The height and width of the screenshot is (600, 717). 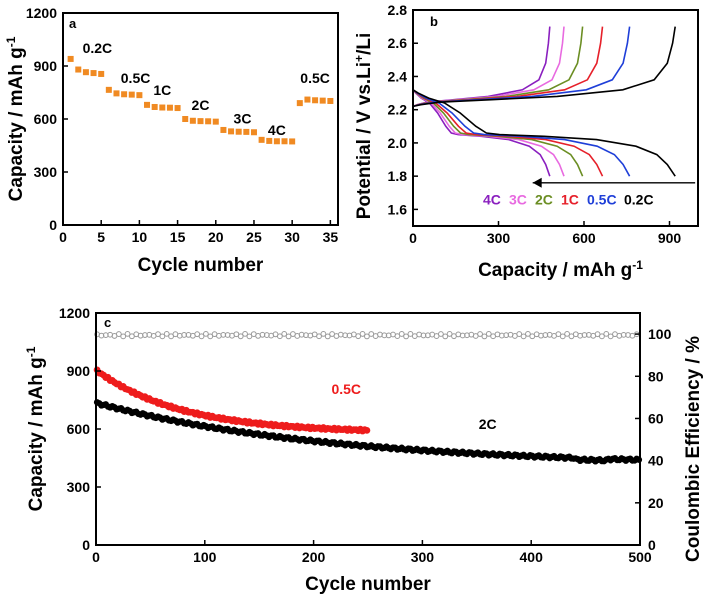 What do you see at coordinates (201, 265) in the screenshot?
I see `x-axis-title-a: Cycle number` at bounding box center [201, 265].